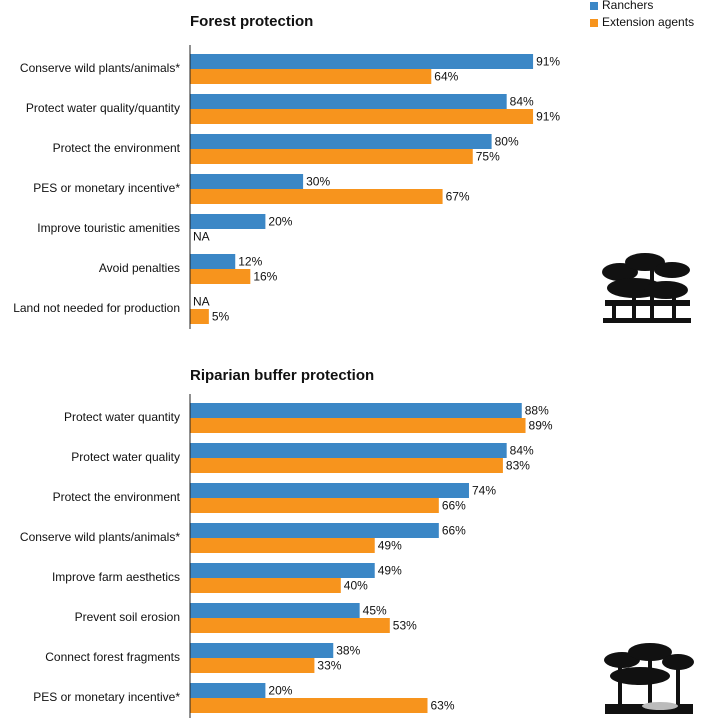 The width and height of the screenshot is (708, 718). Describe the element at coordinates (627, 6) in the screenshot. I see `legend-label: Ranchers` at that location.